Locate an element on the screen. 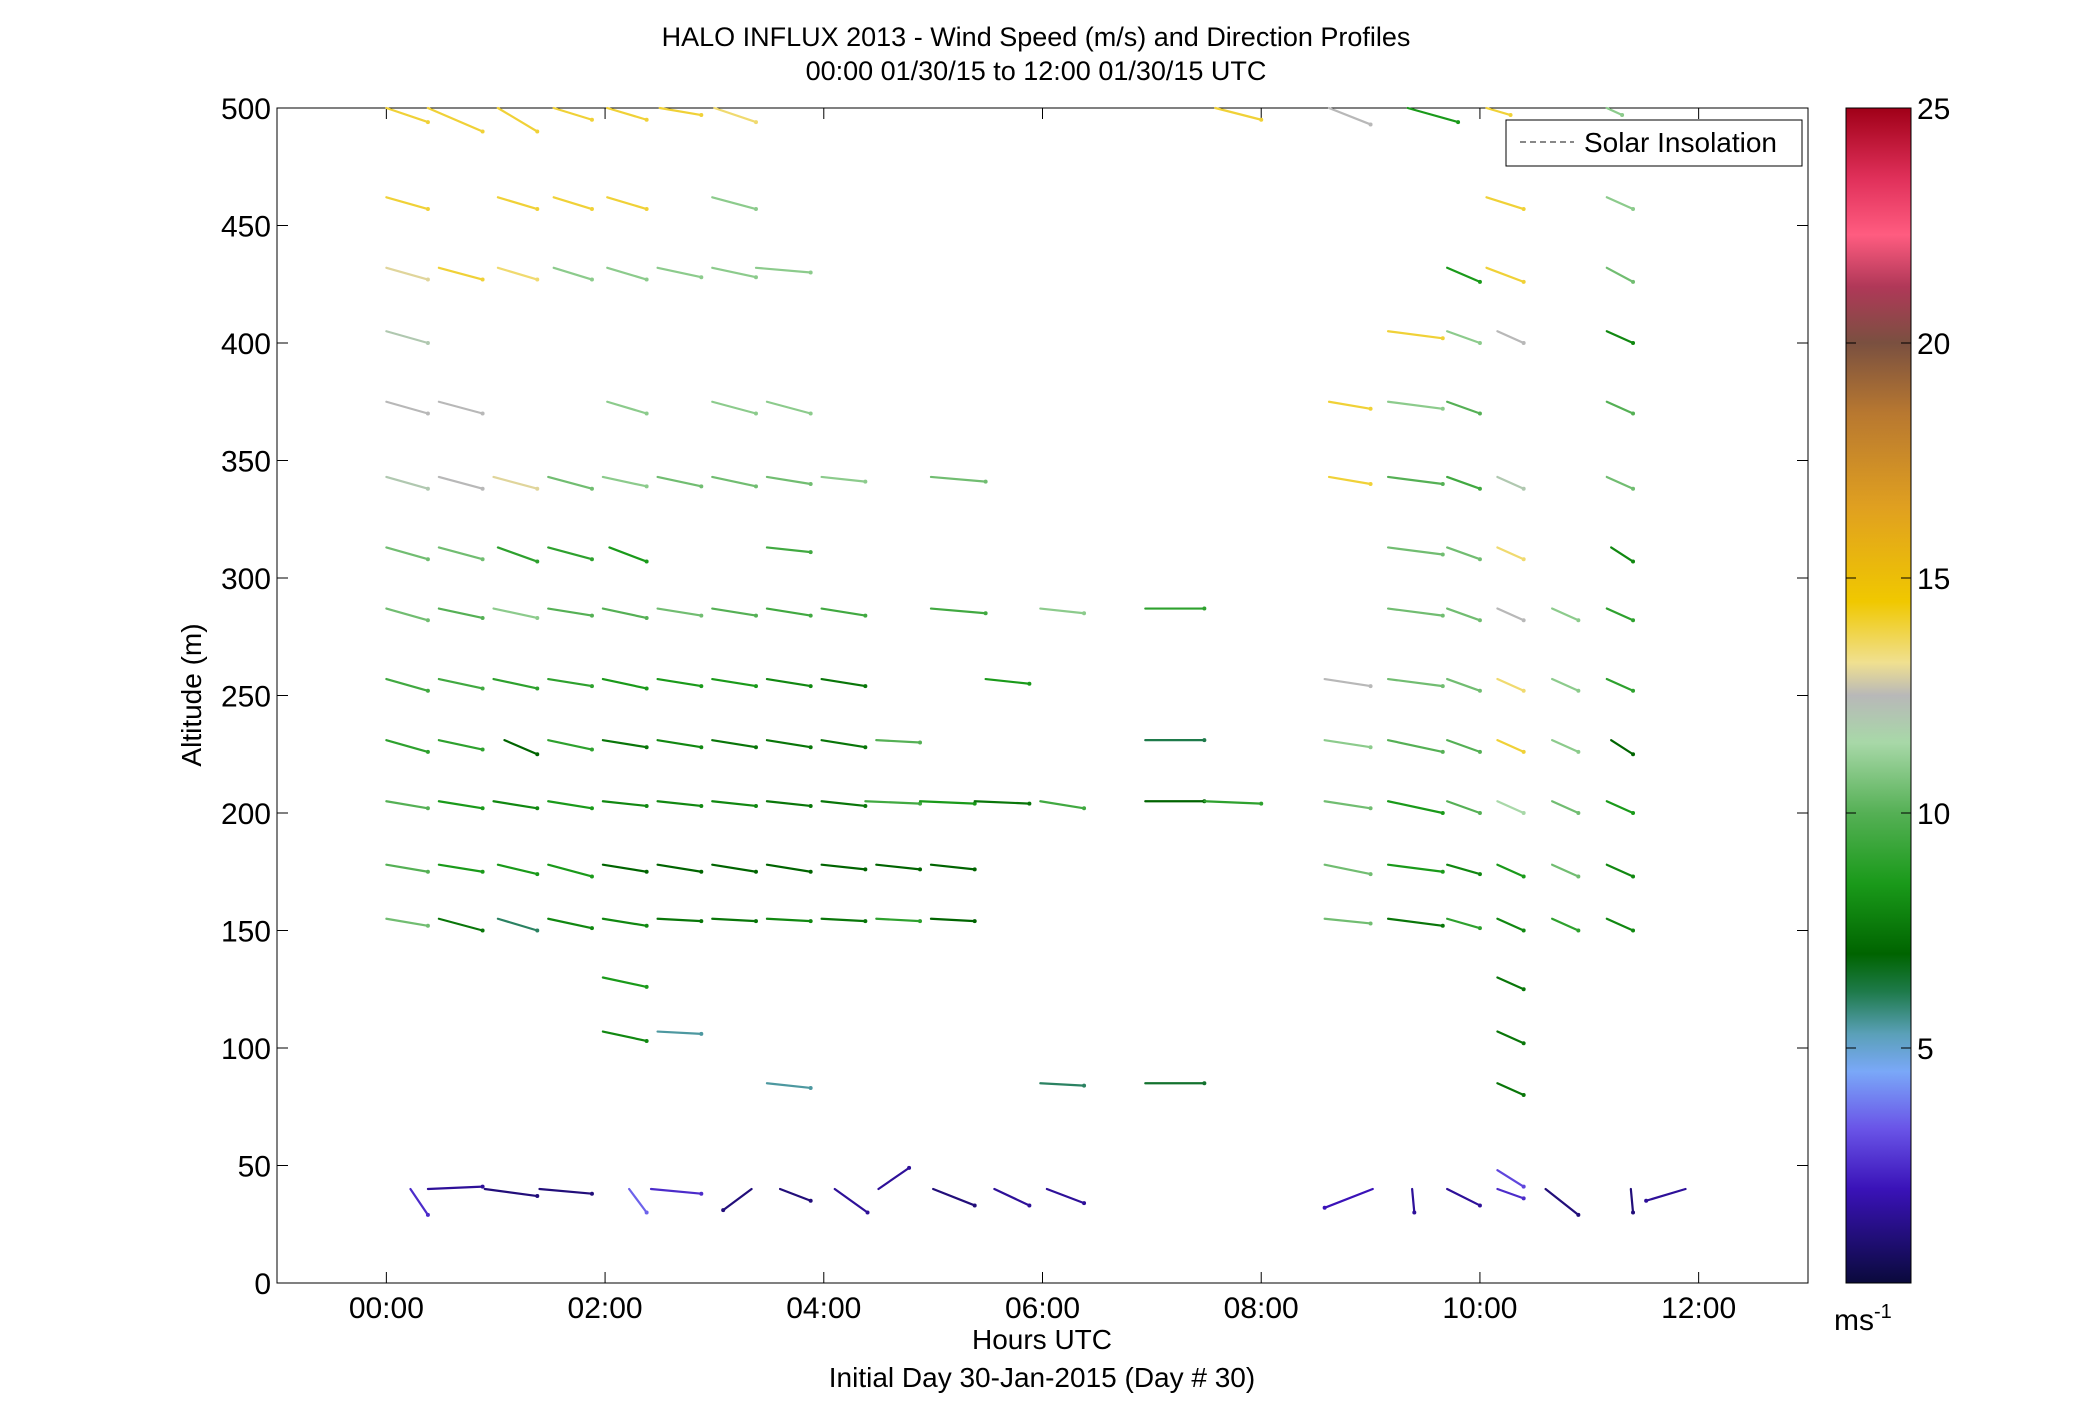 The image size is (2098, 1425). colorbar-tick-label: 20 is located at coordinates (1933, 344).